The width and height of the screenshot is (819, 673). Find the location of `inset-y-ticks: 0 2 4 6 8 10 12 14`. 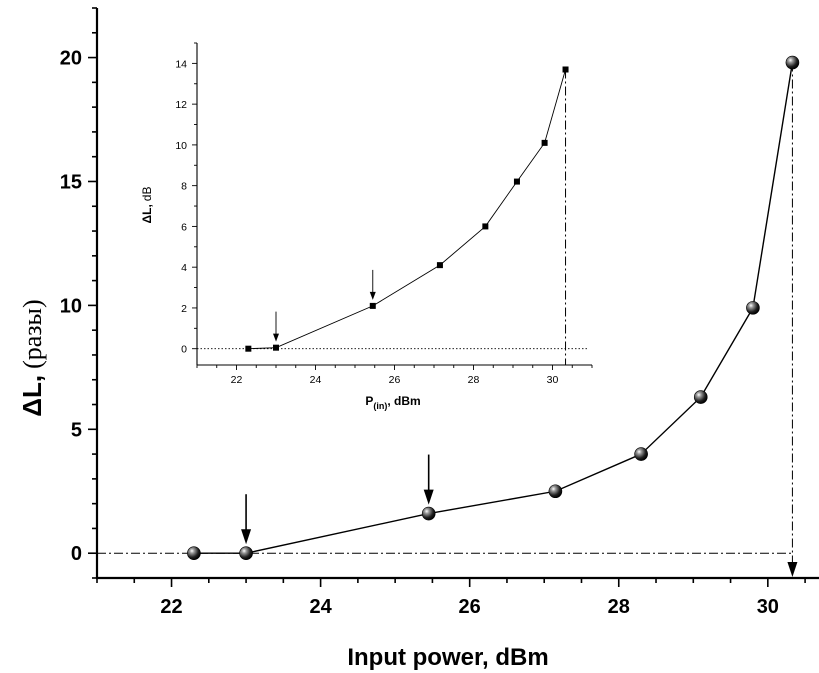

inset-y-ticks: 0 2 4 6 8 10 12 14 is located at coordinates (186, 199).